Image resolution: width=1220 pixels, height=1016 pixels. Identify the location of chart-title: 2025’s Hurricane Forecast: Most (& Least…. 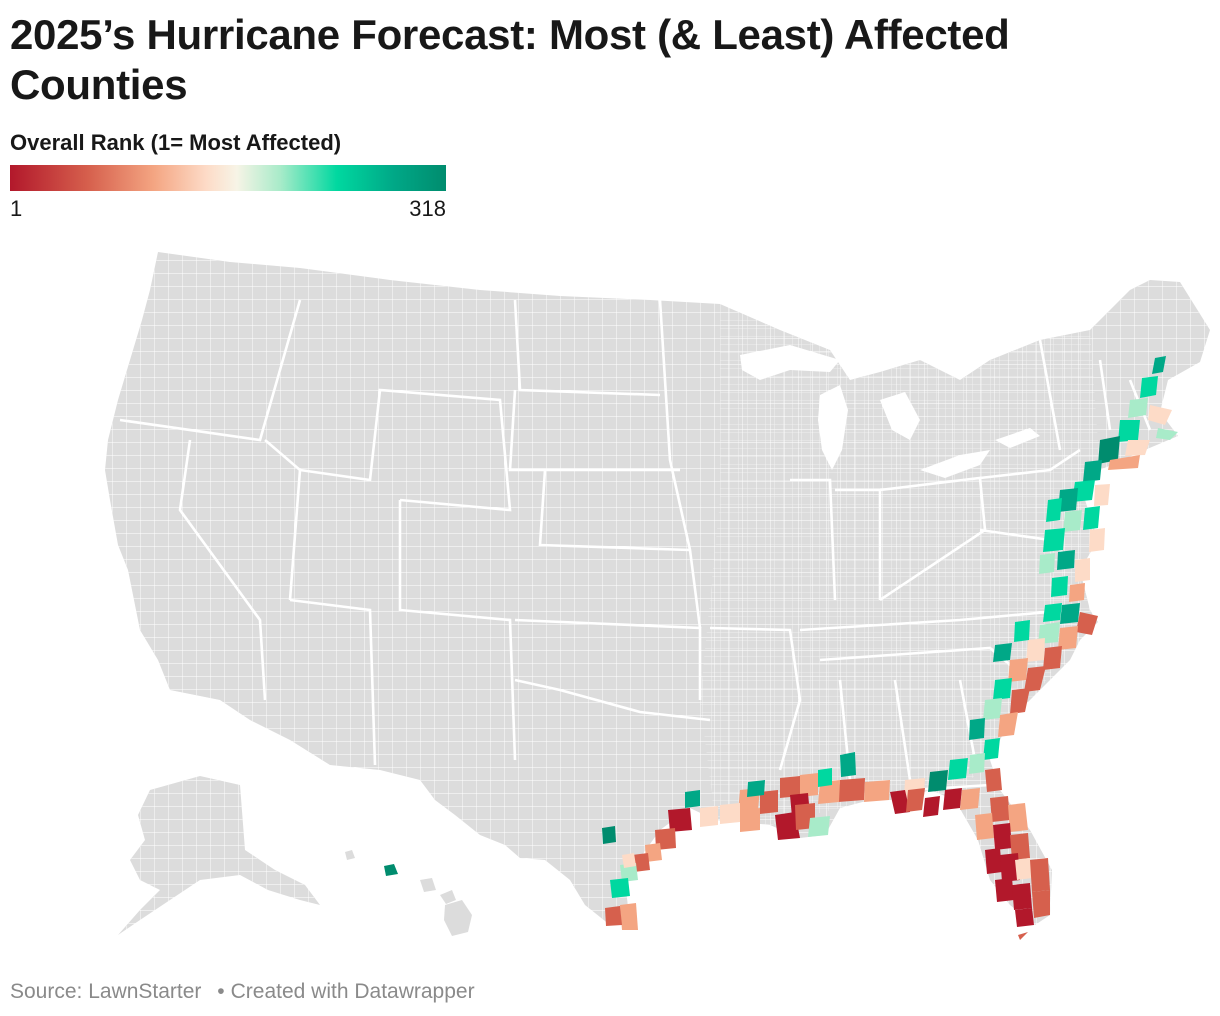
(510, 59).